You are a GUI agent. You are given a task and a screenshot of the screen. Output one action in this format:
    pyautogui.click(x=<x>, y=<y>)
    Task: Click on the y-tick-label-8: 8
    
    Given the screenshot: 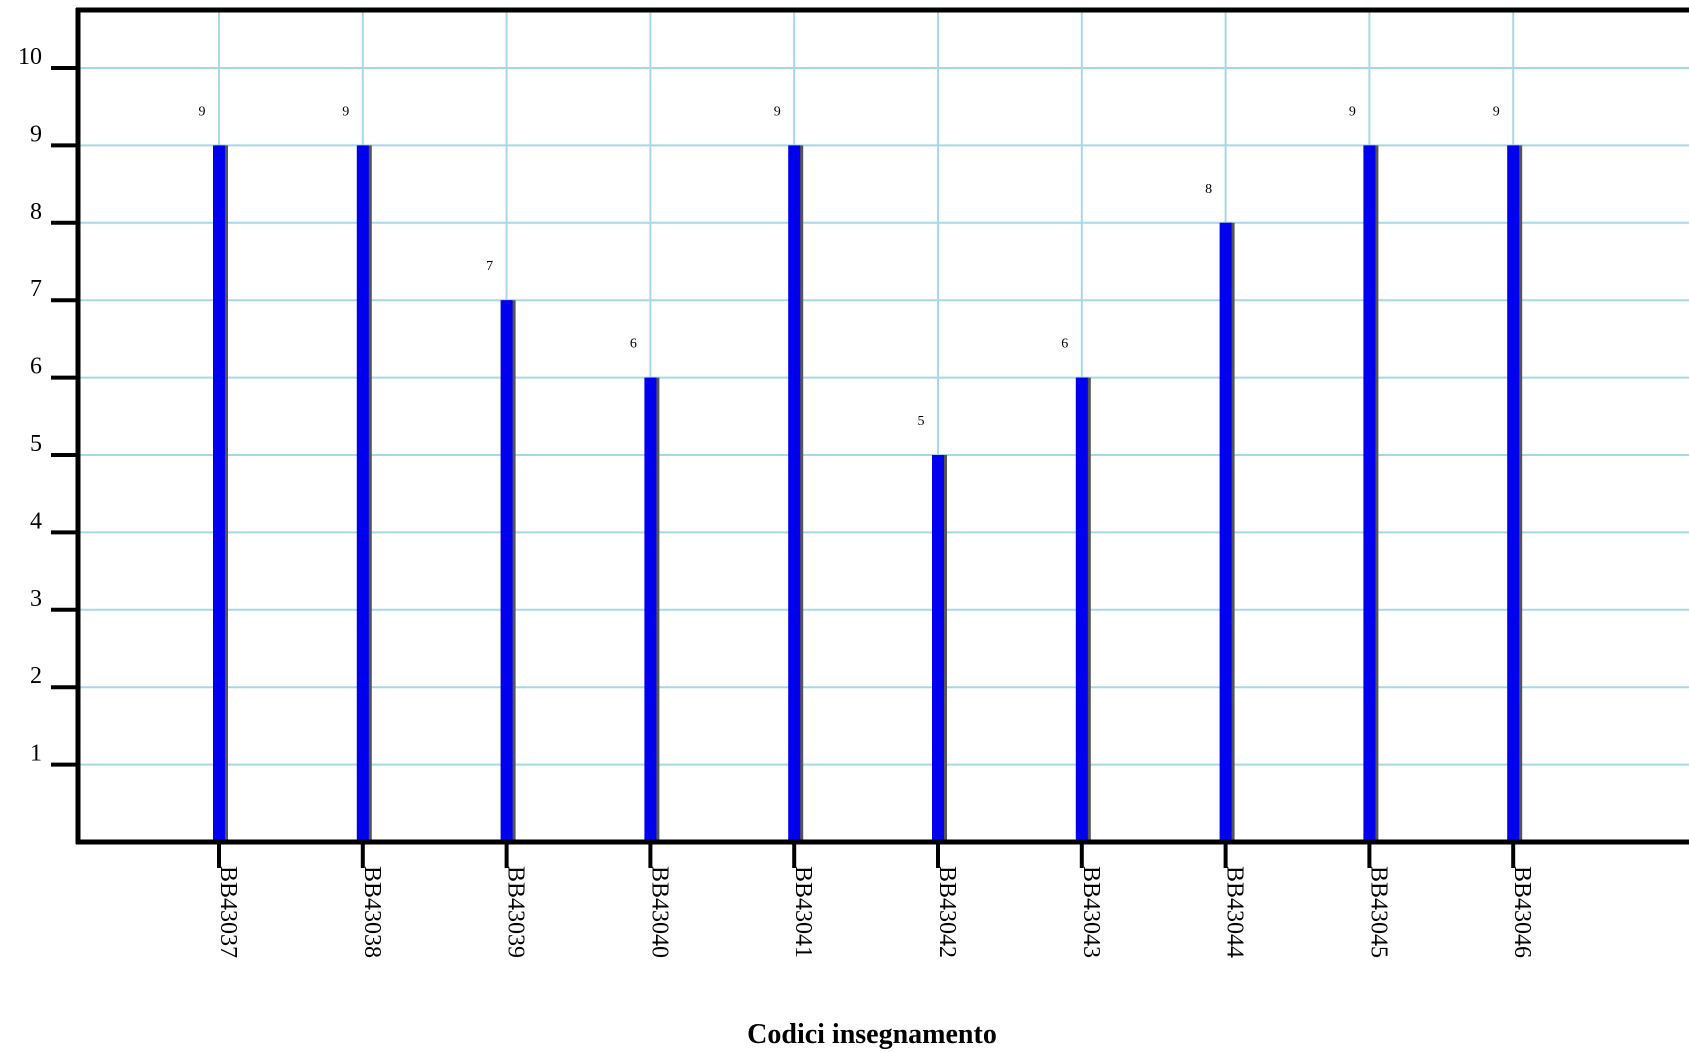 What is the action you would take?
    pyautogui.click(x=36, y=212)
    